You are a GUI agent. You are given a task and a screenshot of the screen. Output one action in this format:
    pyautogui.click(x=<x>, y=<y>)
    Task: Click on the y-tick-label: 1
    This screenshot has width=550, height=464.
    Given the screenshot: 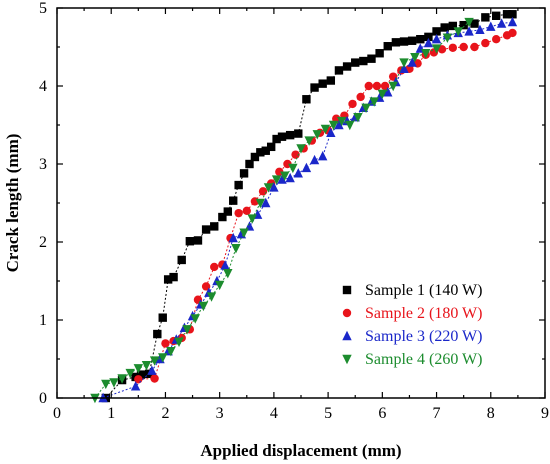 What is the action you would take?
    pyautogui.click(x=43, y=320)
    